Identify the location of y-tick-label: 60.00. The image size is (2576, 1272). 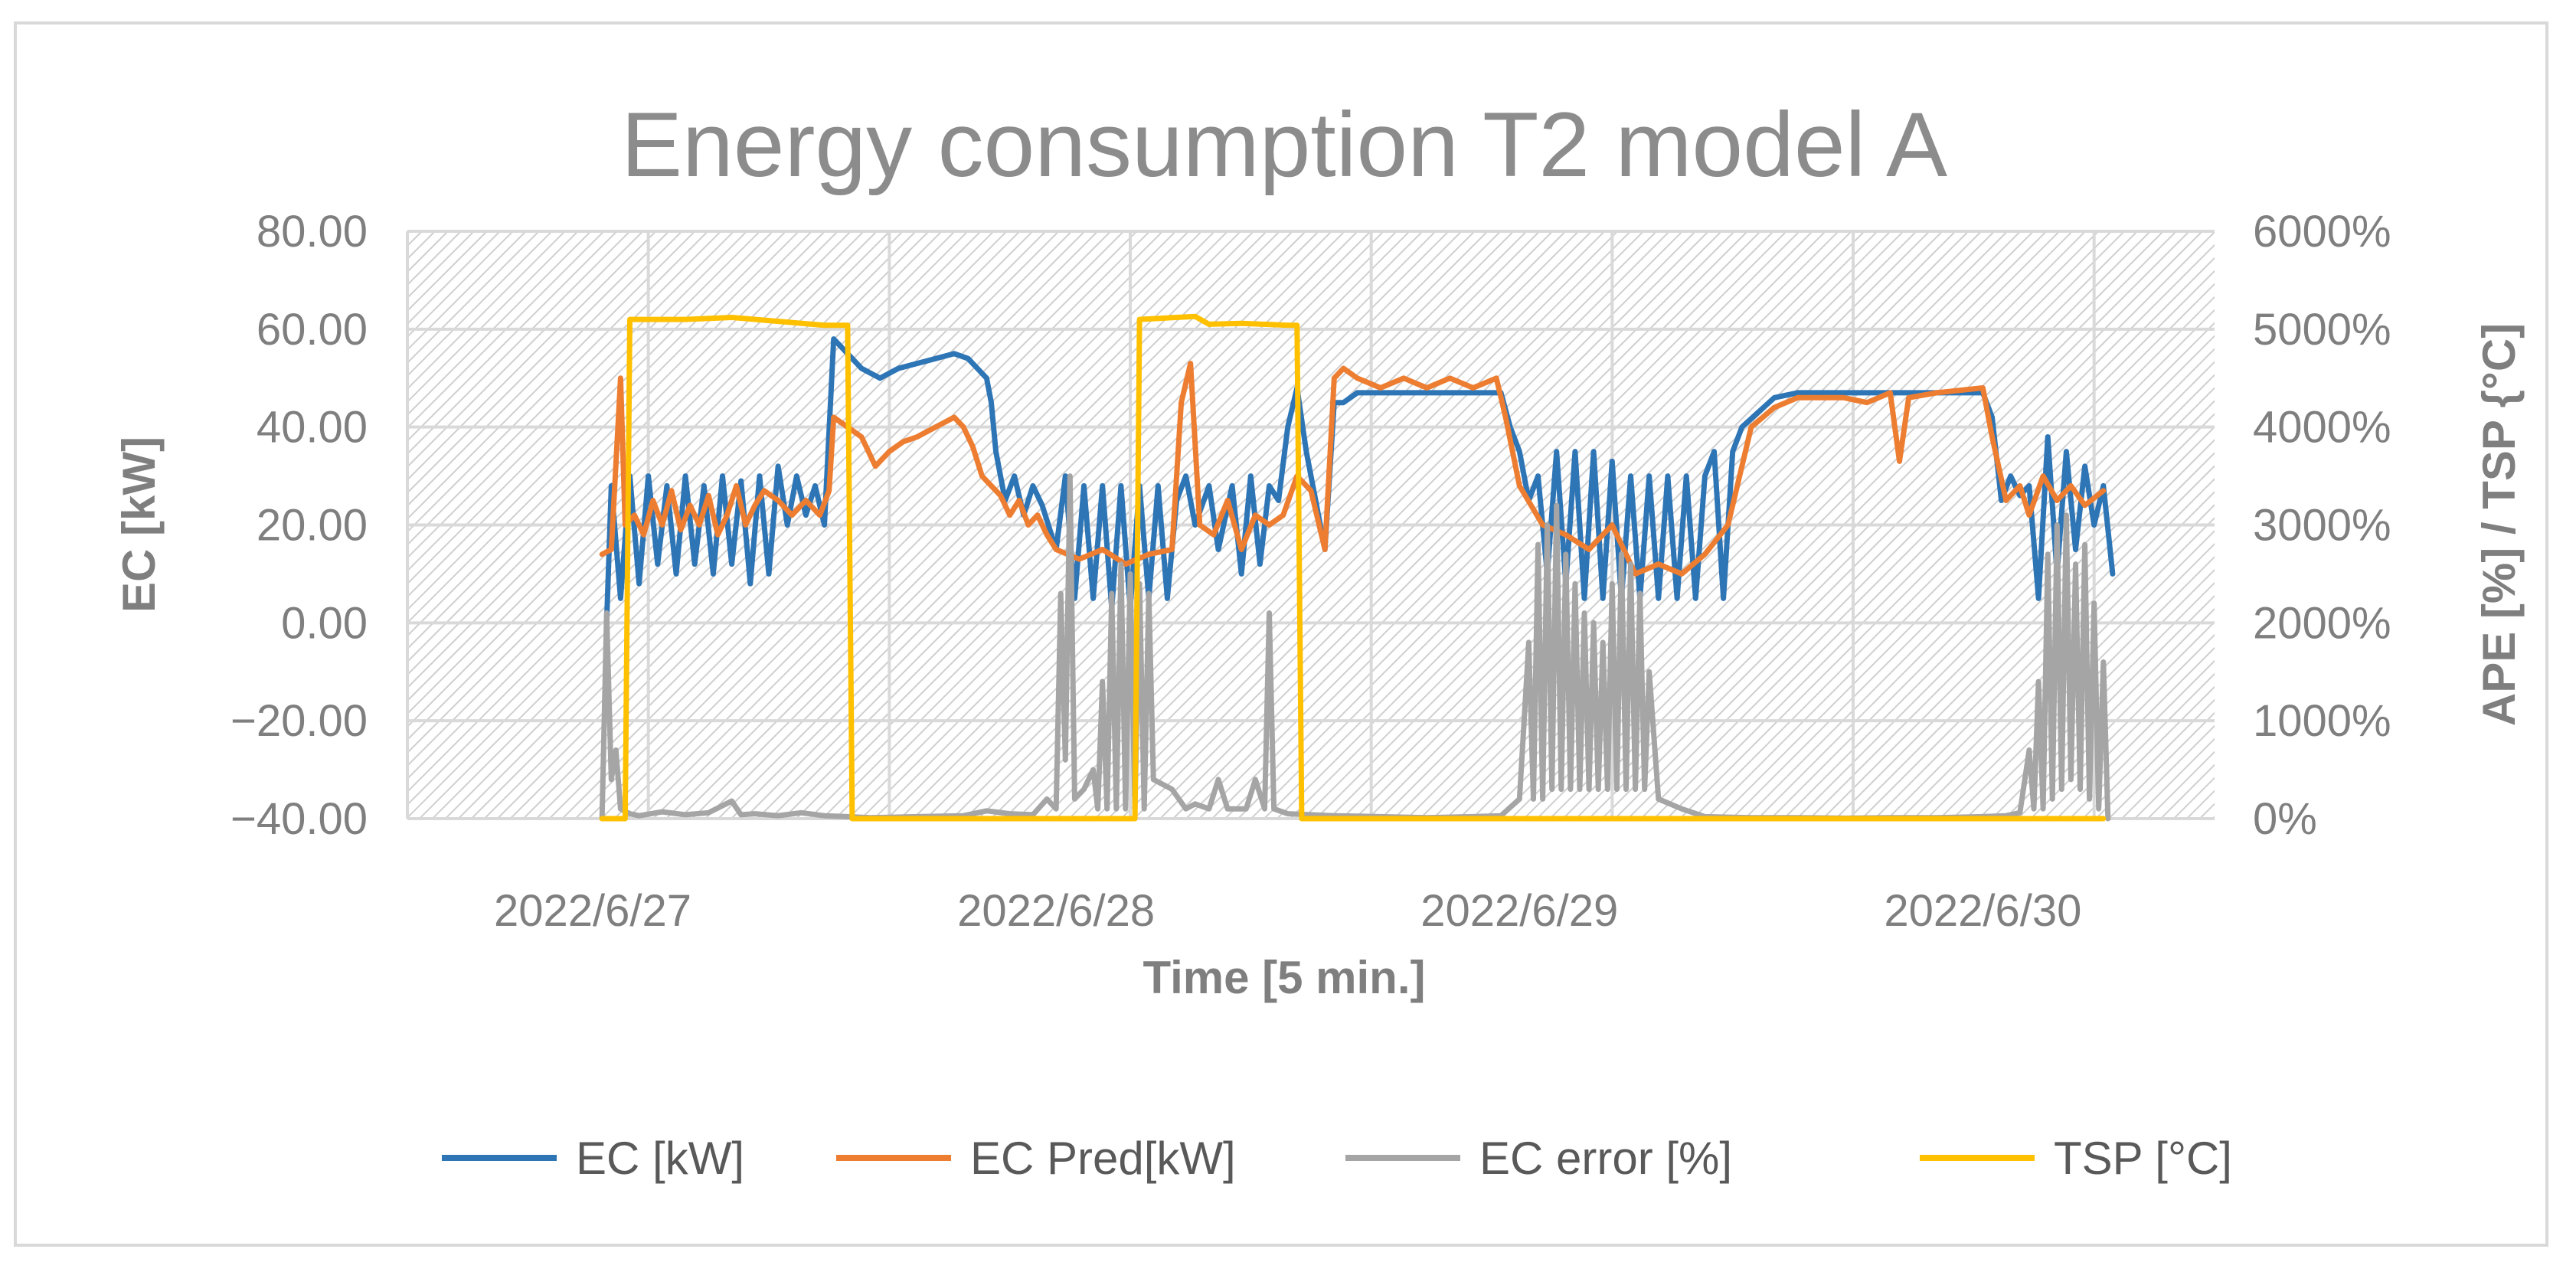
(312, 330).